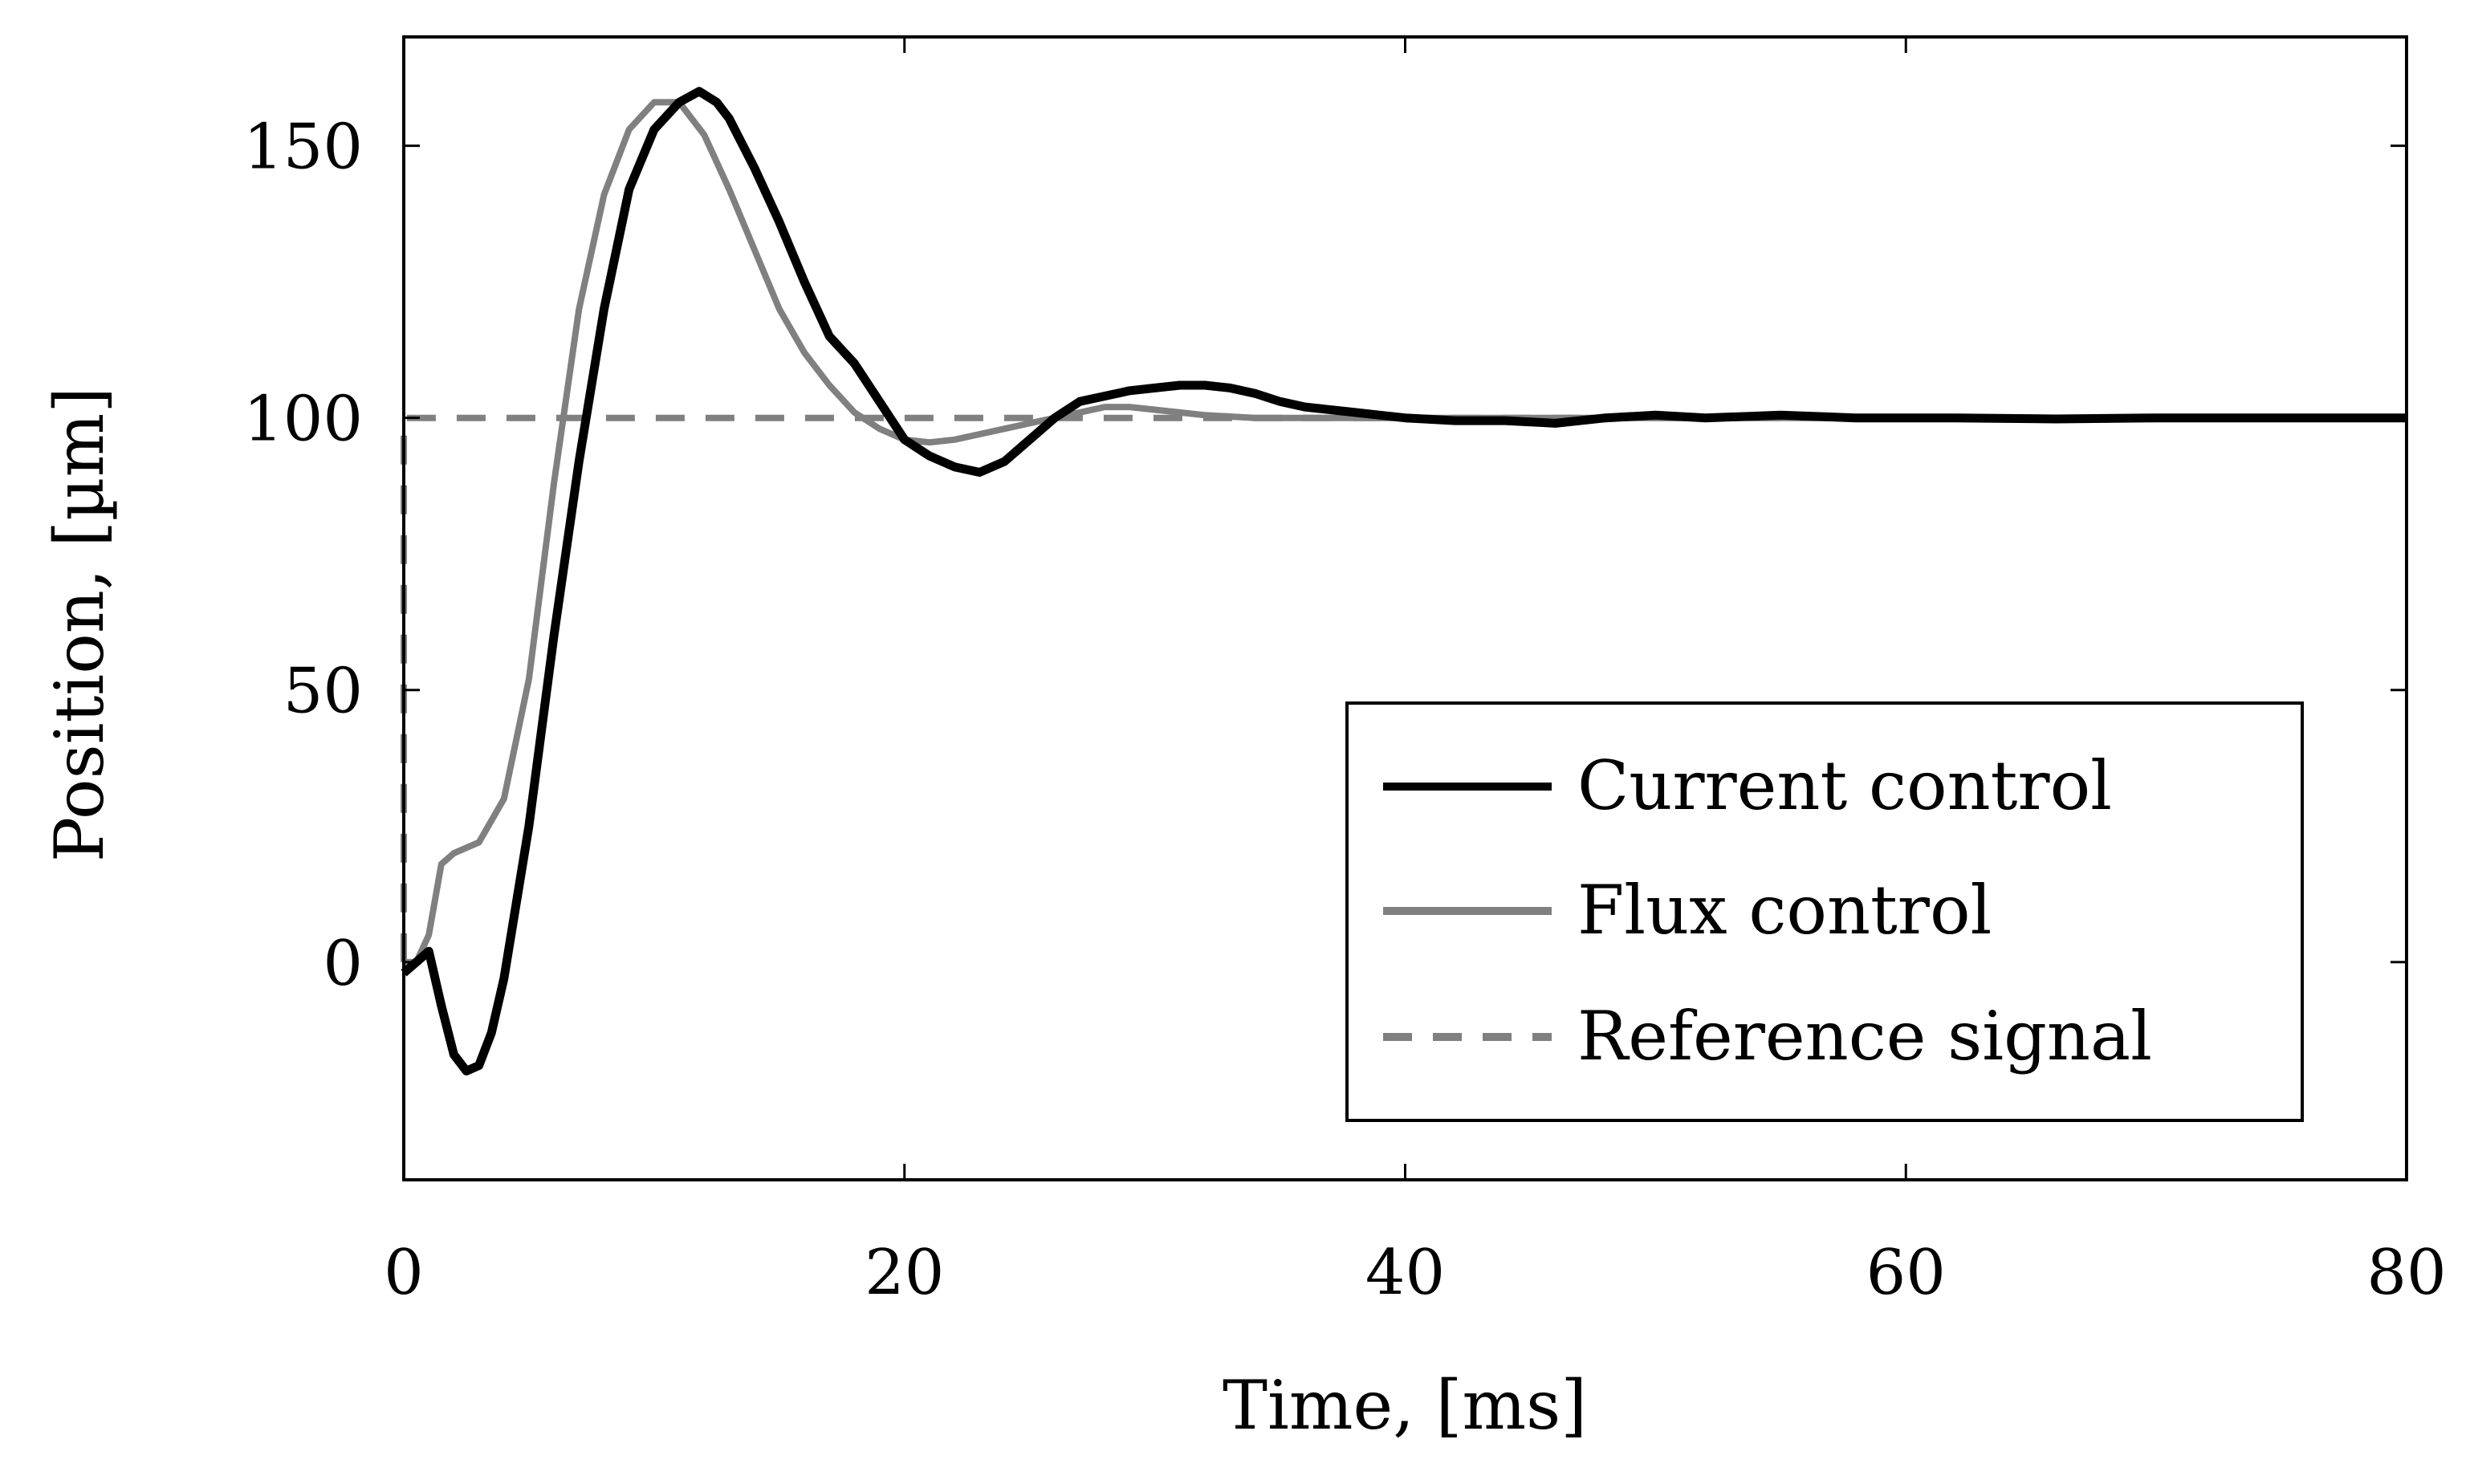 Image resolution: width=2474 pixels, height=1484 pixels. I want to click on x-tick-label-0: 0, so click(404, 1273).